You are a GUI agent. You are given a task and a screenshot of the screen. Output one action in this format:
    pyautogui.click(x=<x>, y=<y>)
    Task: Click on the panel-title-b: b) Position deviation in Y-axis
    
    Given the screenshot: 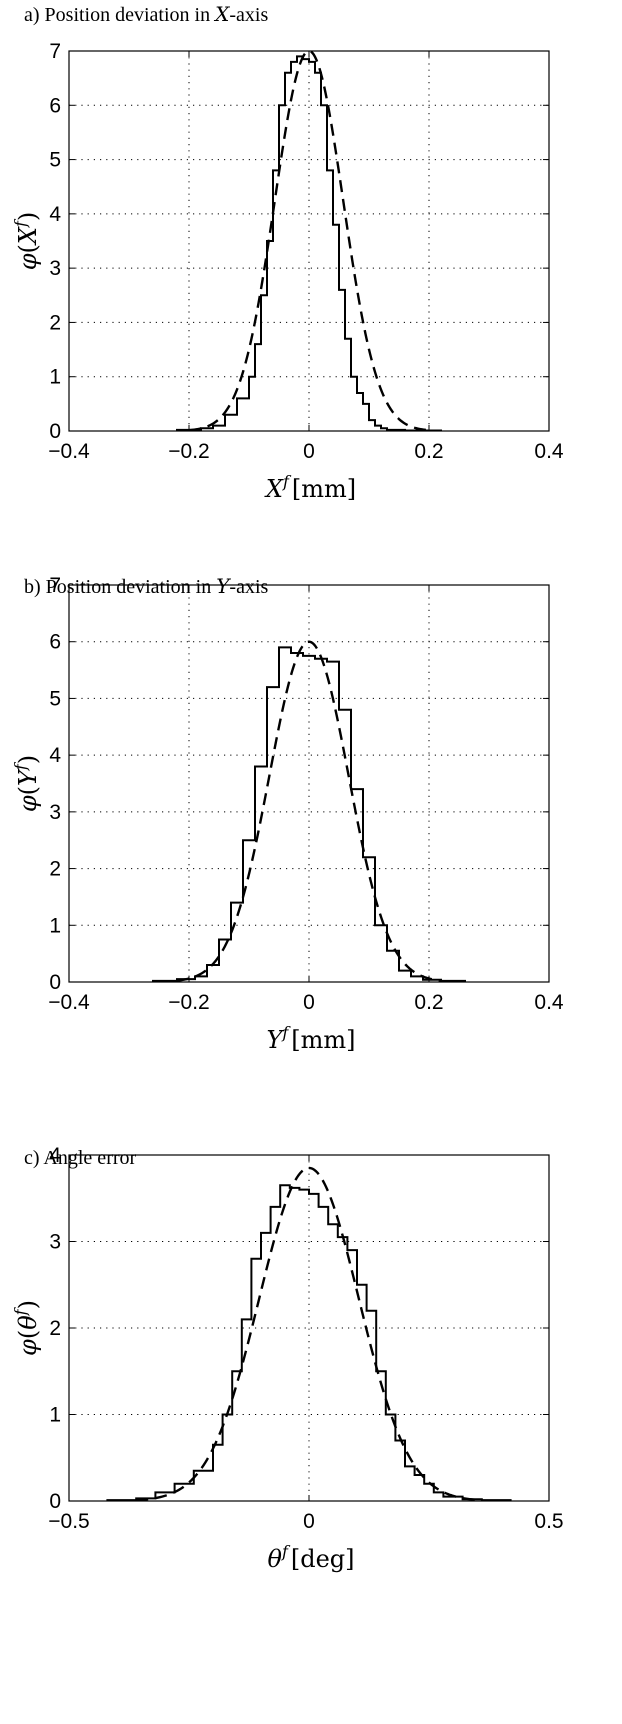 What is the action you would take?
    pyautogui.click(x=146, y=586)
    